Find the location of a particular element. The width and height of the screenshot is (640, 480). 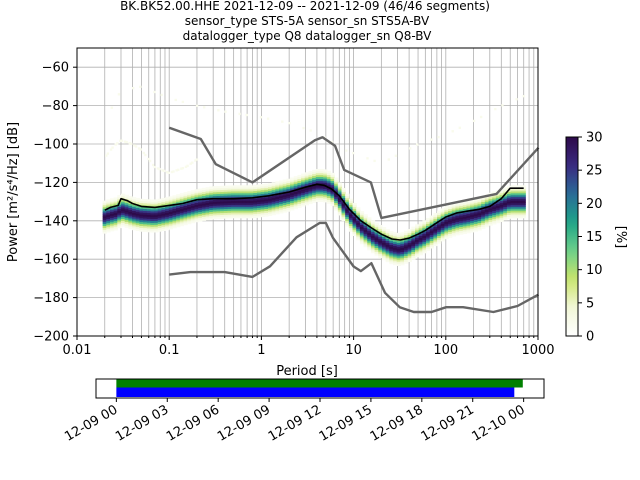

y-axis: −60−80−100−120−140−160−180−200 is located at coordinates (55, 203).